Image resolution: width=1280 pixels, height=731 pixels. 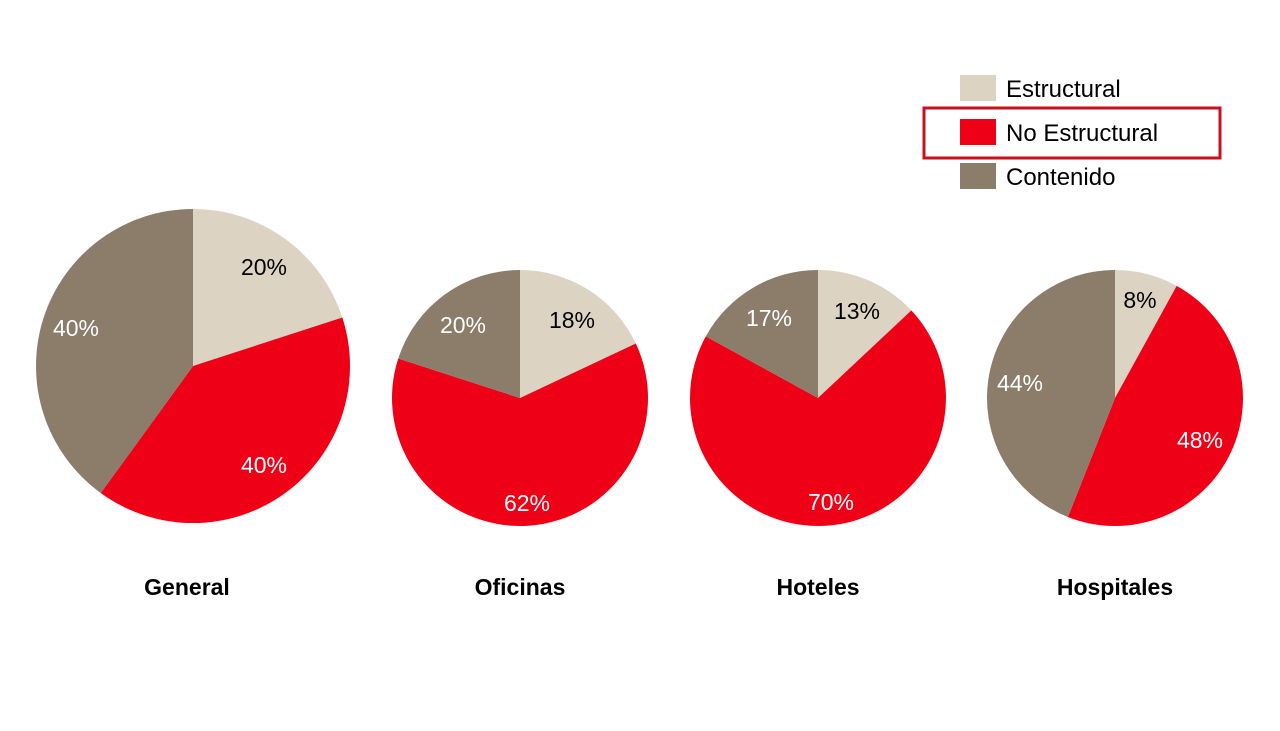 What do you see at coordinates (264, 267) in the screenshot?
I see `data-label-general-estructural: 20%` at bounding box center [264, 267].